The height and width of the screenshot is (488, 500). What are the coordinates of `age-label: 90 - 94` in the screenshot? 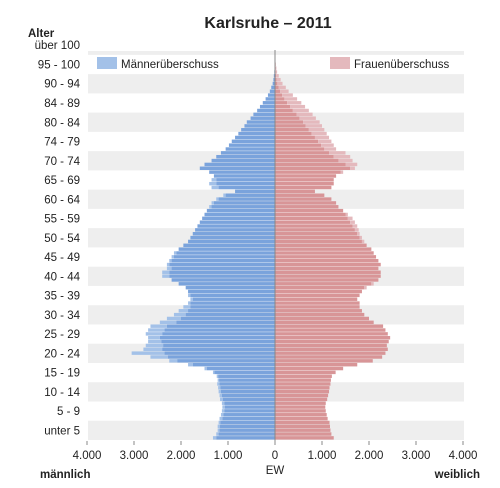 It's located at (62, 85).